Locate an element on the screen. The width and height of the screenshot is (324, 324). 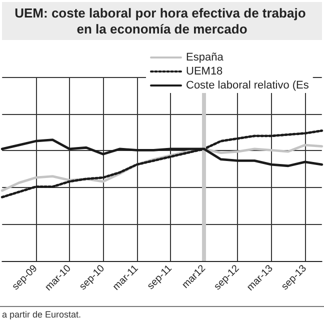
chart-title: UEM: coste laboral por hora efectiva de trabajo en la economía de mercado is located at coordinates (162, 21).